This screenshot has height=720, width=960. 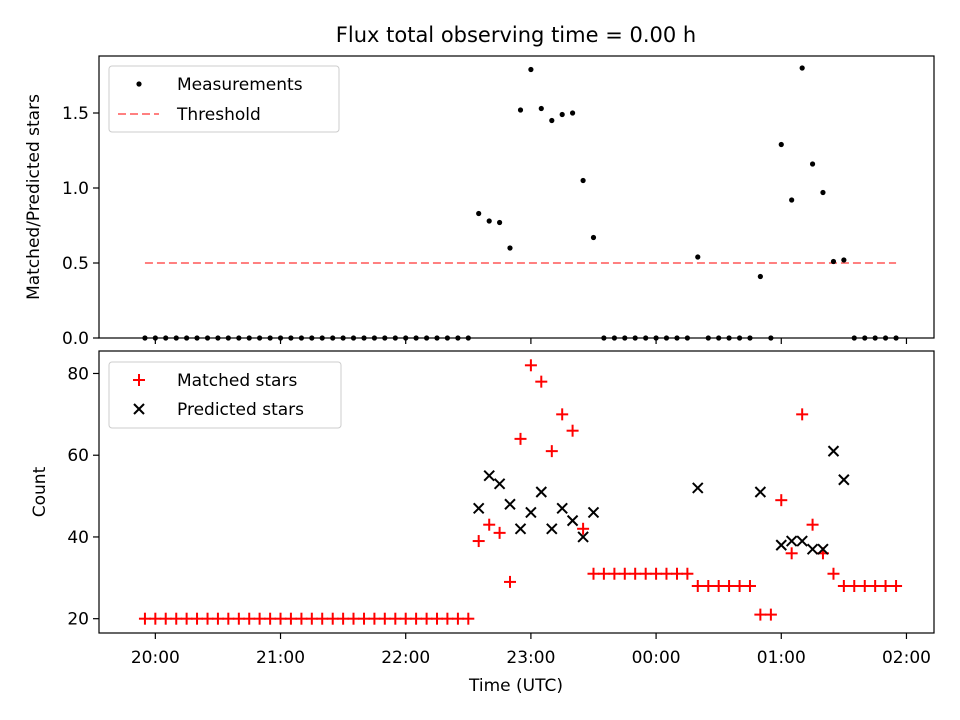 I want to click on bottom-y-tick-label: 20, so click(x=78, y=620).